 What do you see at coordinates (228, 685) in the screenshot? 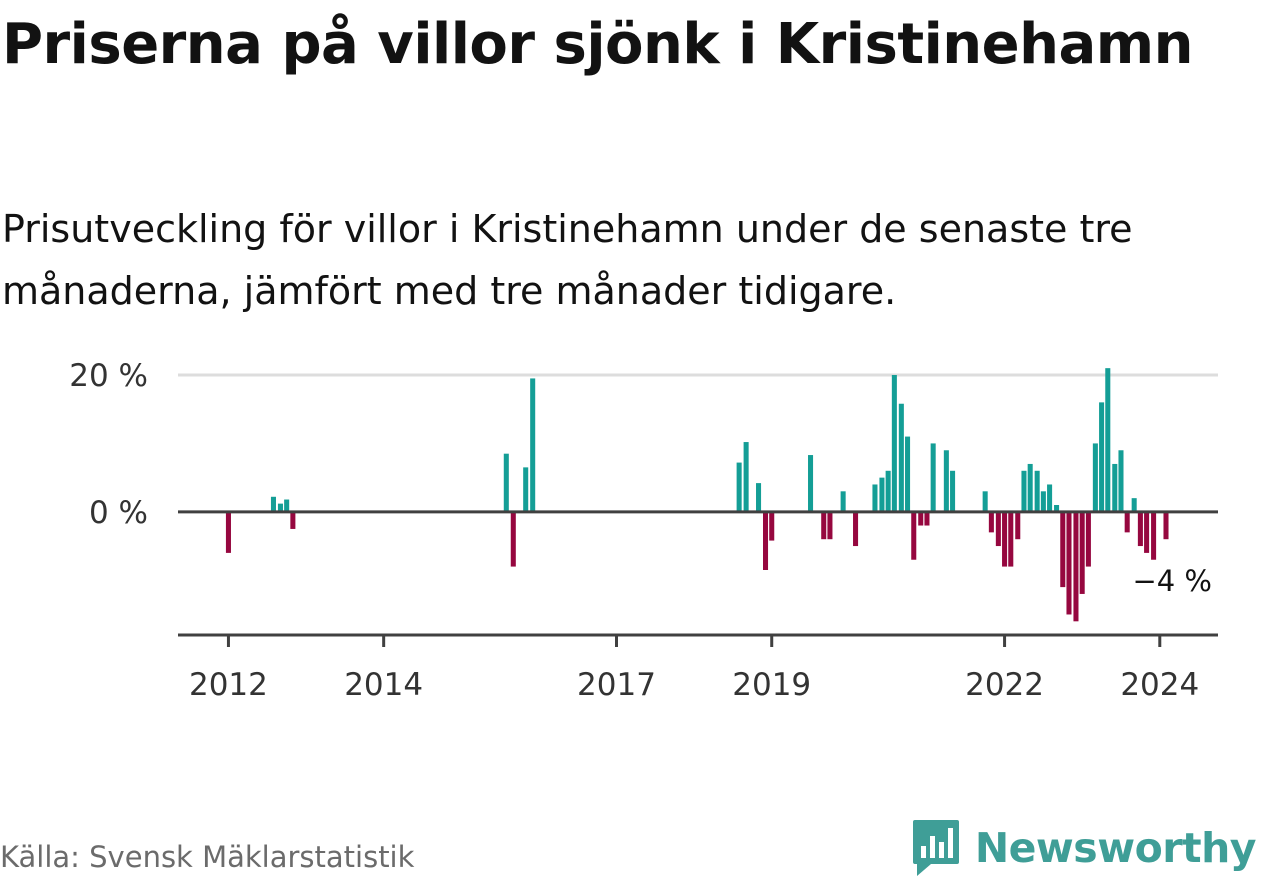
I see `x-tick-label: 2012` at bounding box center [228, 685].